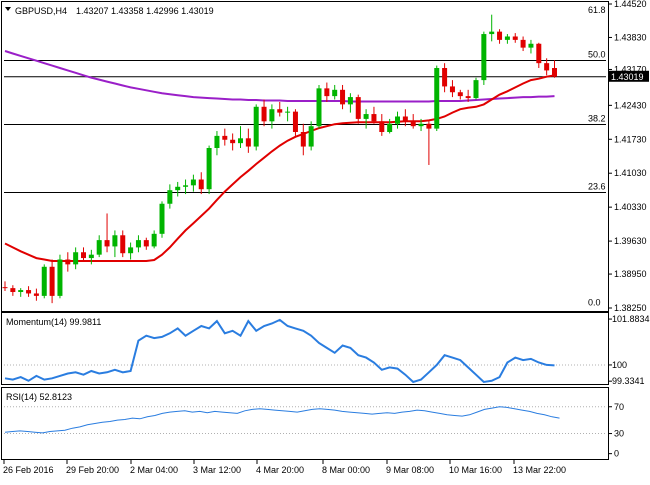  Describe the element at coordinates (28, 470) in the screenshot. I see `x-tick-label: 26 Feb 2016` at that location.